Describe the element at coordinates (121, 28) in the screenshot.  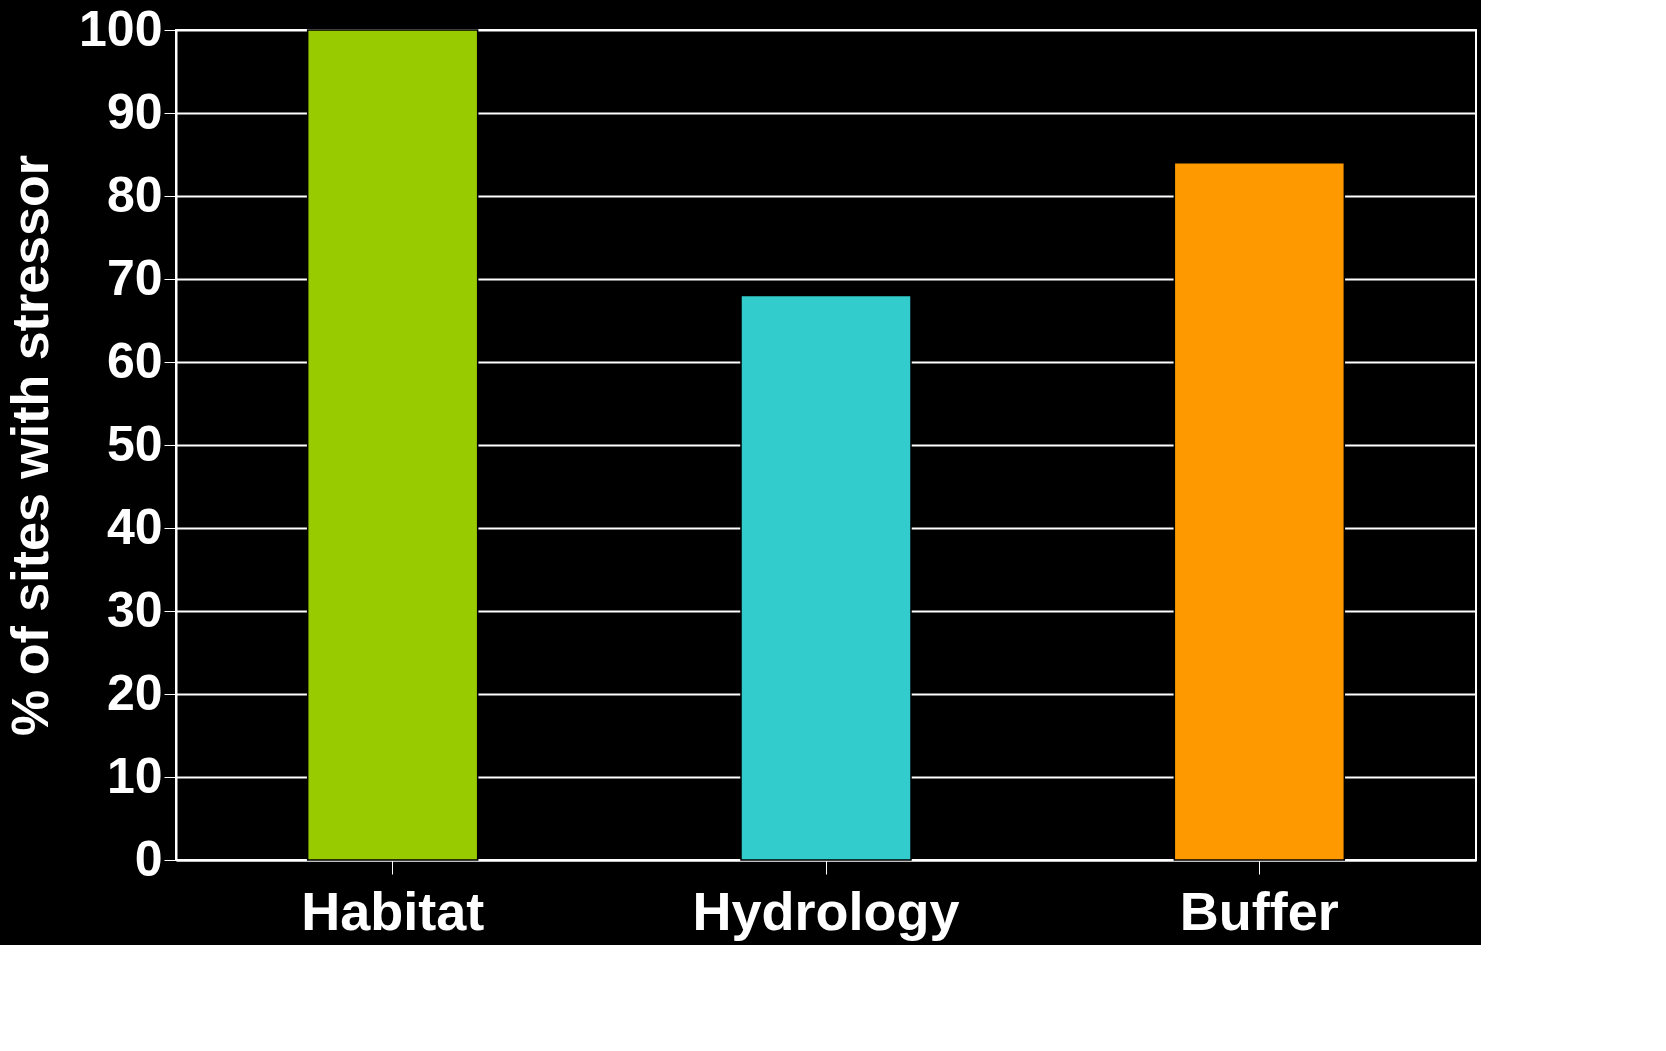
I see `y-tick-label: 100` at that location.